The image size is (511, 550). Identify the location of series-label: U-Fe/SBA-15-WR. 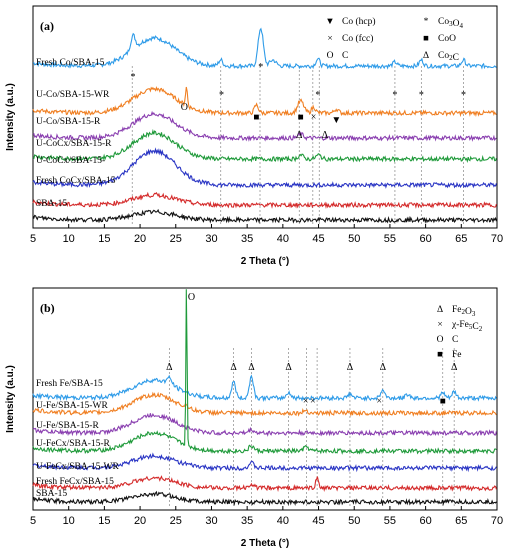
(72, 406).